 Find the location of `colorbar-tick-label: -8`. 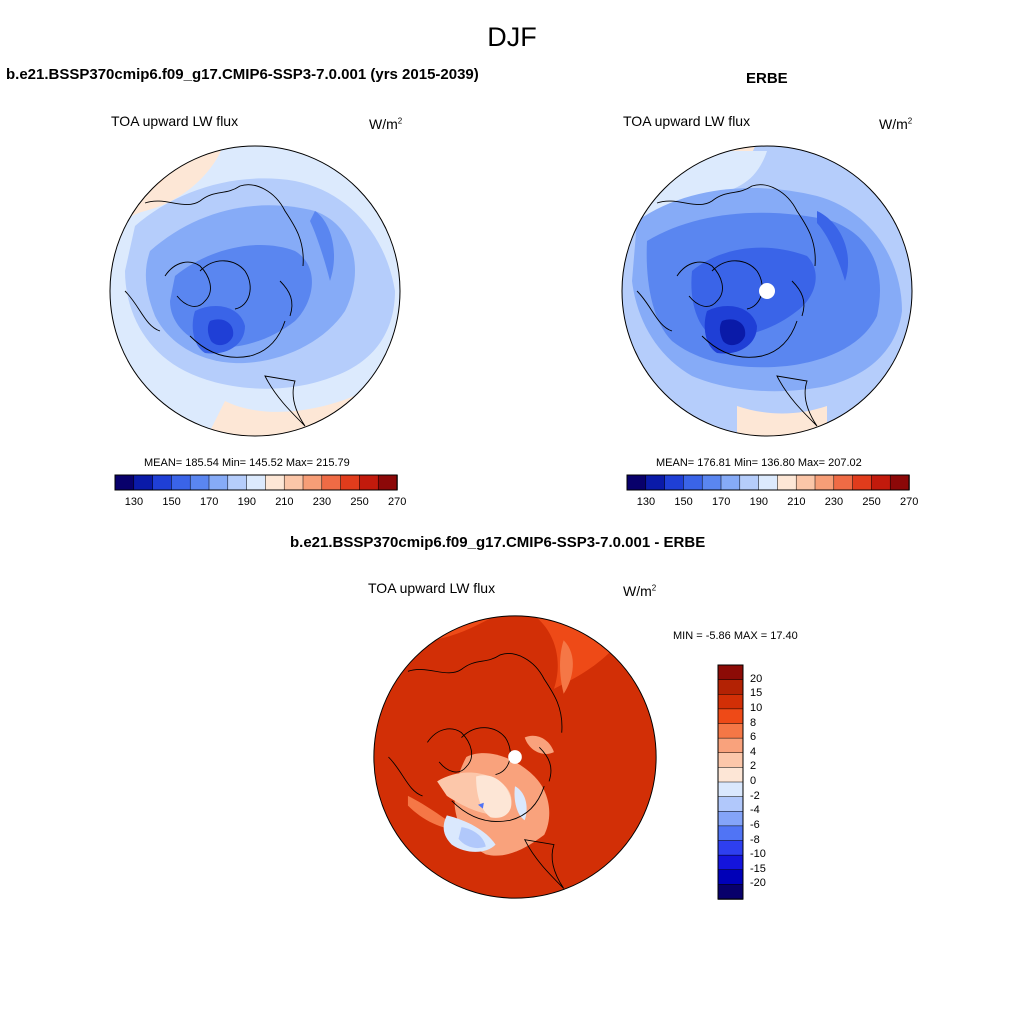

colorbar-tick-label: -8 is located at coordinates (755, 839).